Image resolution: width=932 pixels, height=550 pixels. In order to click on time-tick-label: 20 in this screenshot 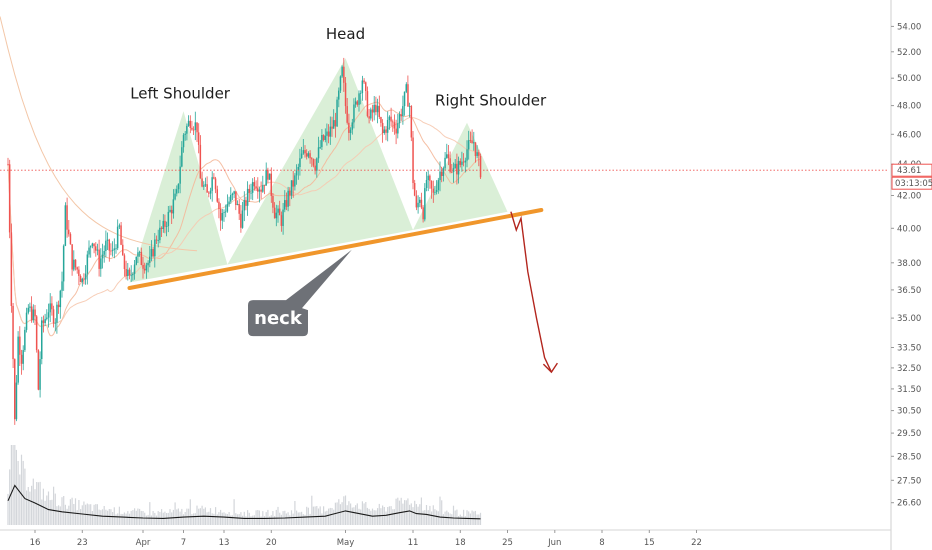, I will do `click(271, 543)`.